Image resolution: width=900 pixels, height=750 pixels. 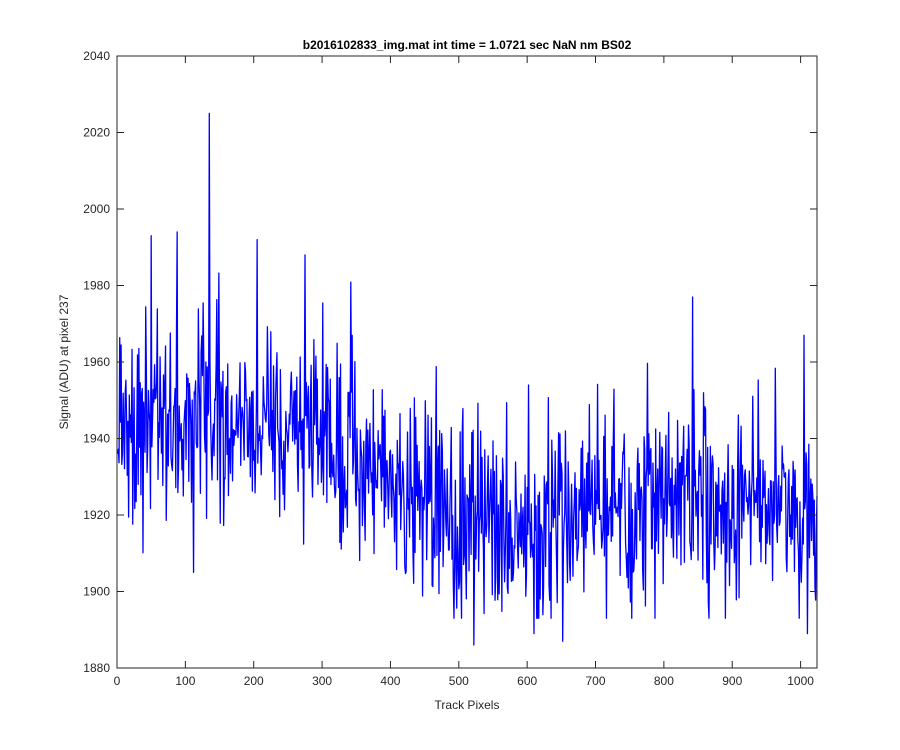 What do you see at coordinates (96, 515) in the screenshot?
I see `y-tick-label: 1920` at bounding box center [96, 515].